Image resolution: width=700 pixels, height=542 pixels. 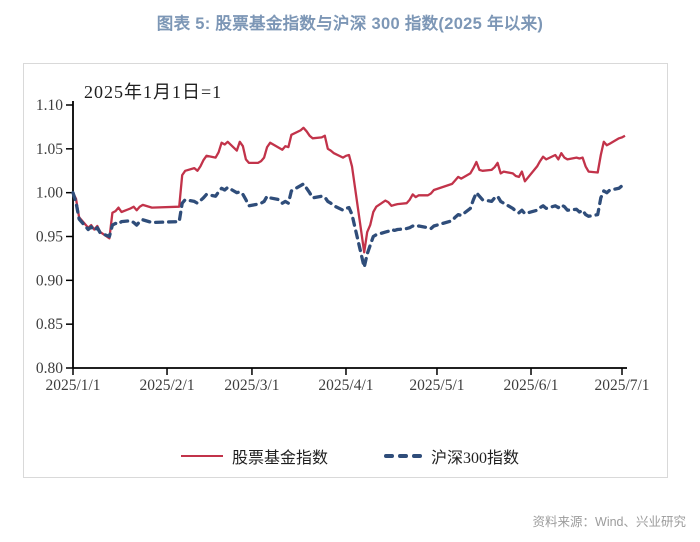 I want to click on data-source-note: 资料来源：Wind、兴业研究, so click(x=609, y=522).